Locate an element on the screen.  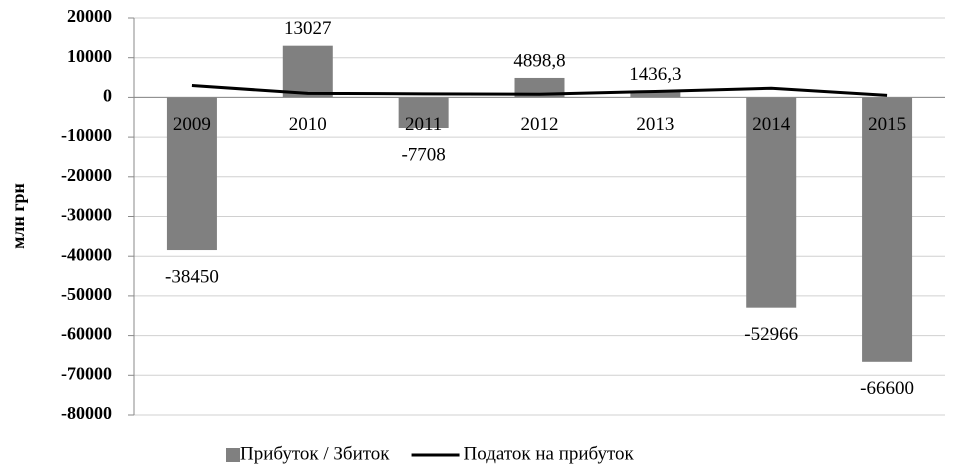
y-axis-label: млн грн is located at coordinates (18, 216).